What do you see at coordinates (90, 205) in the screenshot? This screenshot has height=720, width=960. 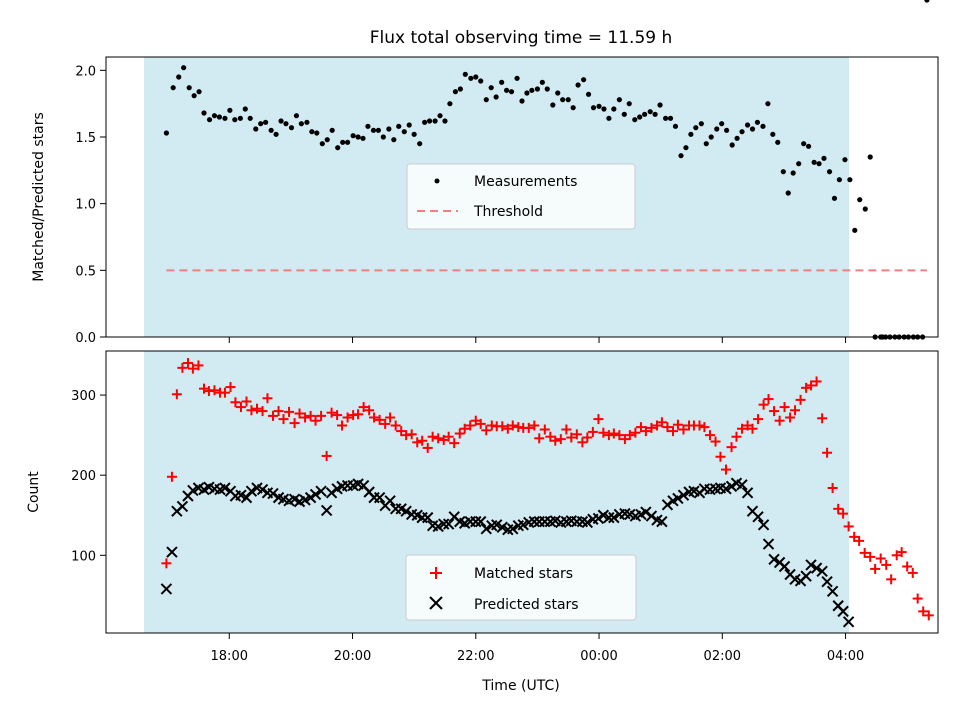 I see `top-y-axis: 0.0 0.5 1.0 1.5 2.0` at bounding box center [90, 205].